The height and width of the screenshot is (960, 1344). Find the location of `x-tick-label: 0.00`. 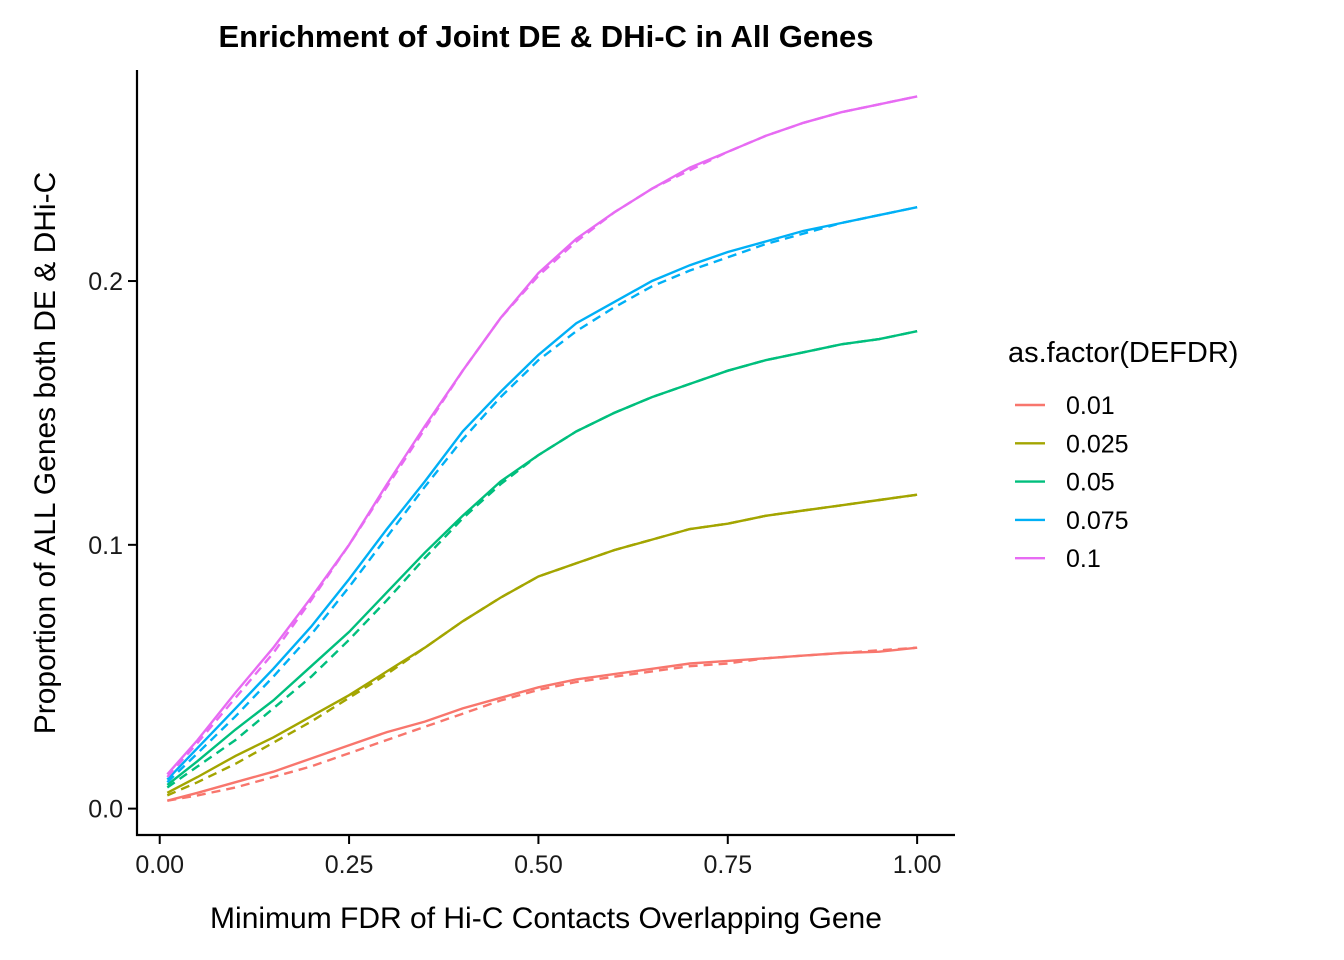

x-tick-label: 0.00 is located at coordinates (159, 865).